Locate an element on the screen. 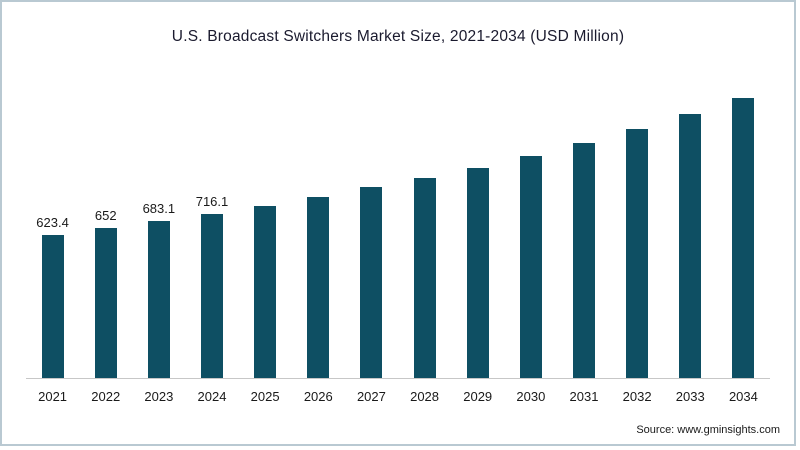 This screenshot has height=450, width=800. x-axis-label: 2027 is located at coordinates (371, 396).